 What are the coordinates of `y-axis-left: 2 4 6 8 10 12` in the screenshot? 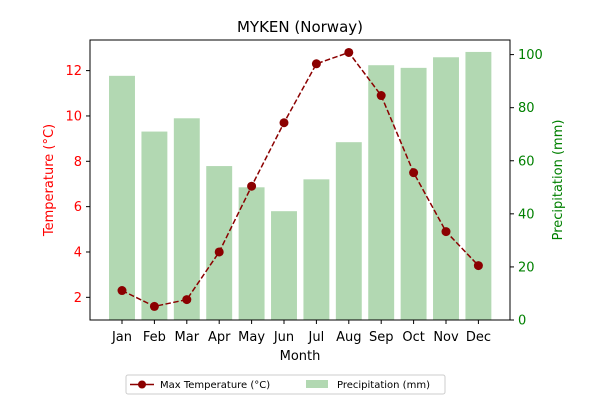 It's located at (77, 185).